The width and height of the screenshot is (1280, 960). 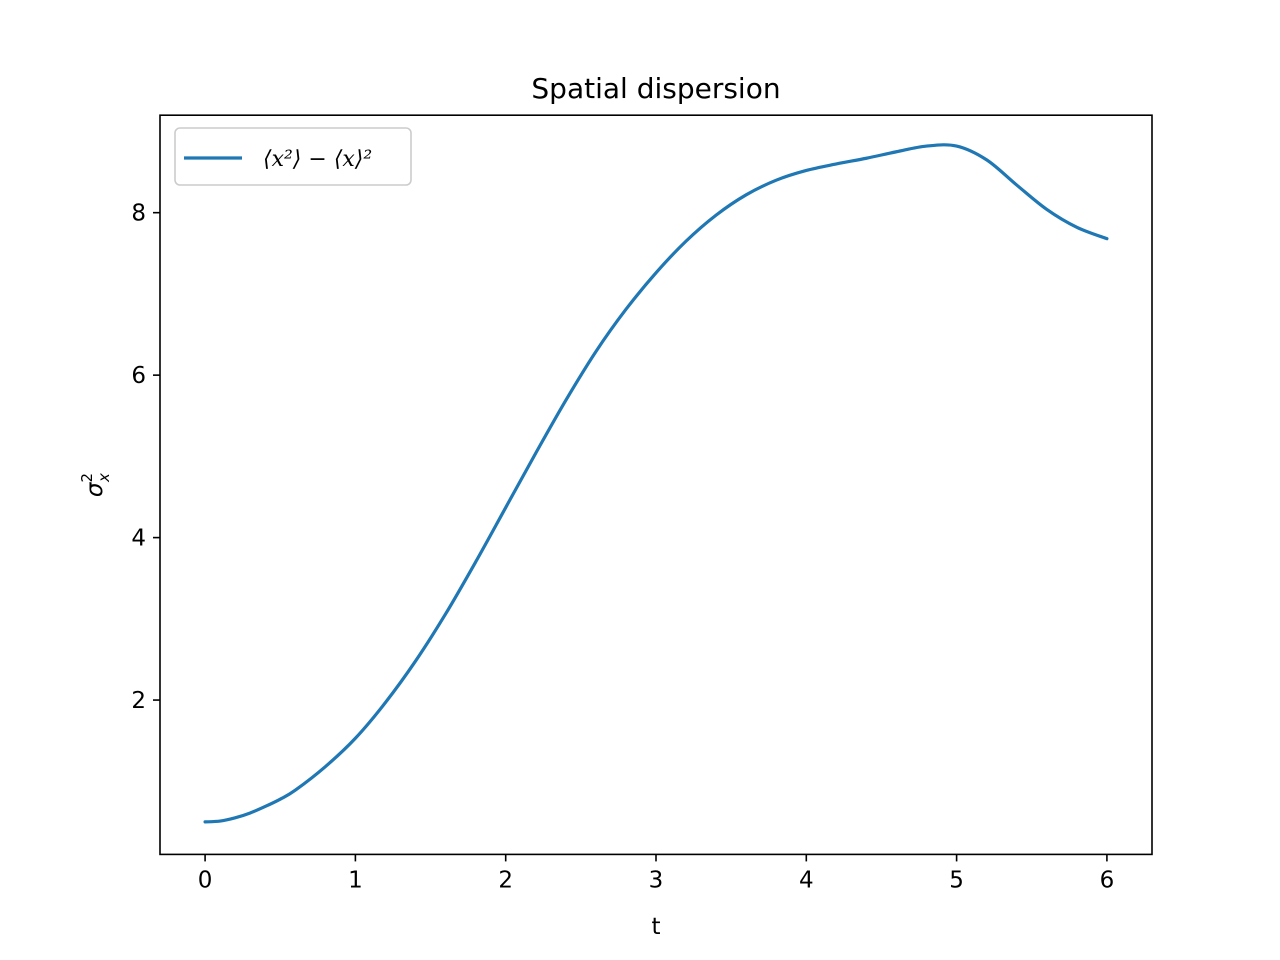 I want to click on x-tick-label: 4, so click(x=806, y=880).